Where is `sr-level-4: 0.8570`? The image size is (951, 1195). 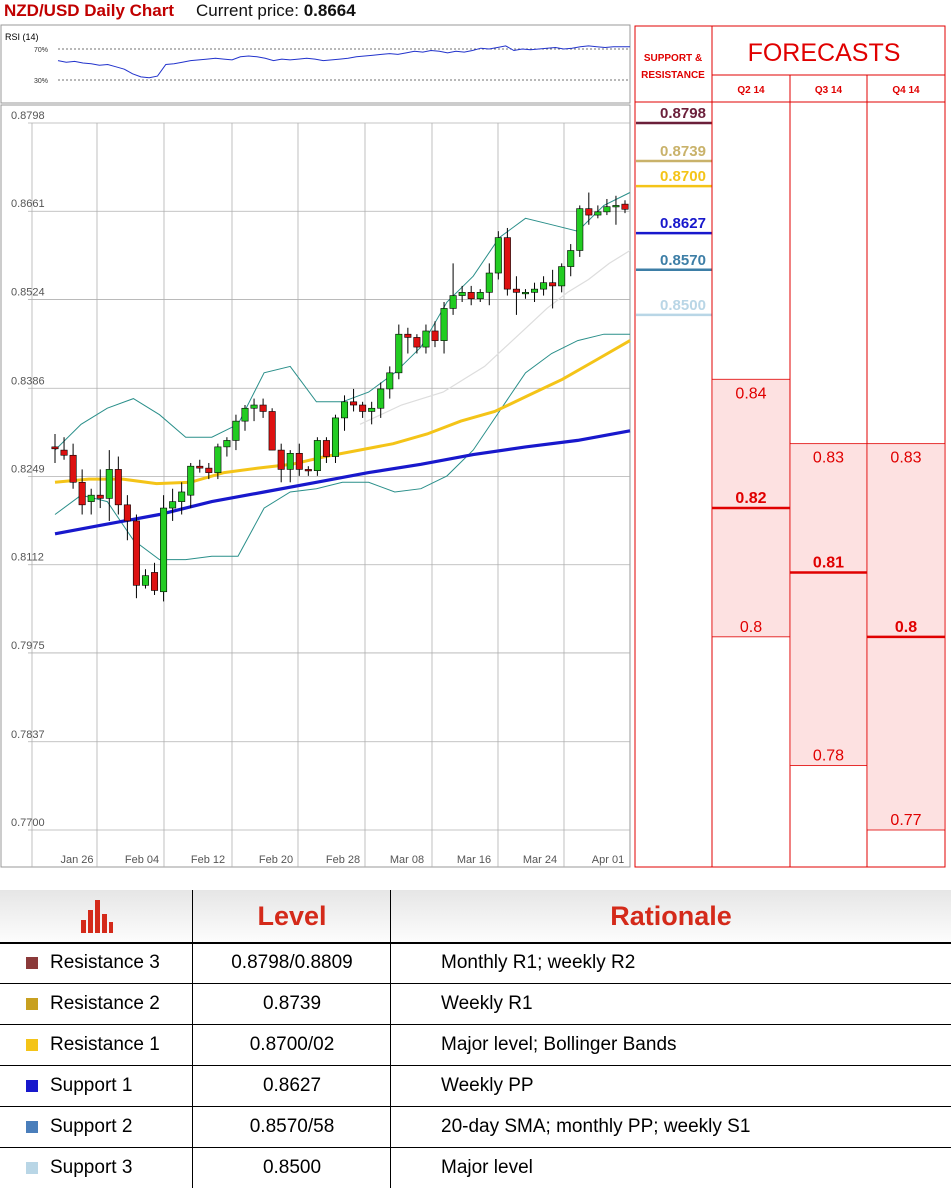 sr-level-4: 0.8570 is located at coordinates (674, 262).